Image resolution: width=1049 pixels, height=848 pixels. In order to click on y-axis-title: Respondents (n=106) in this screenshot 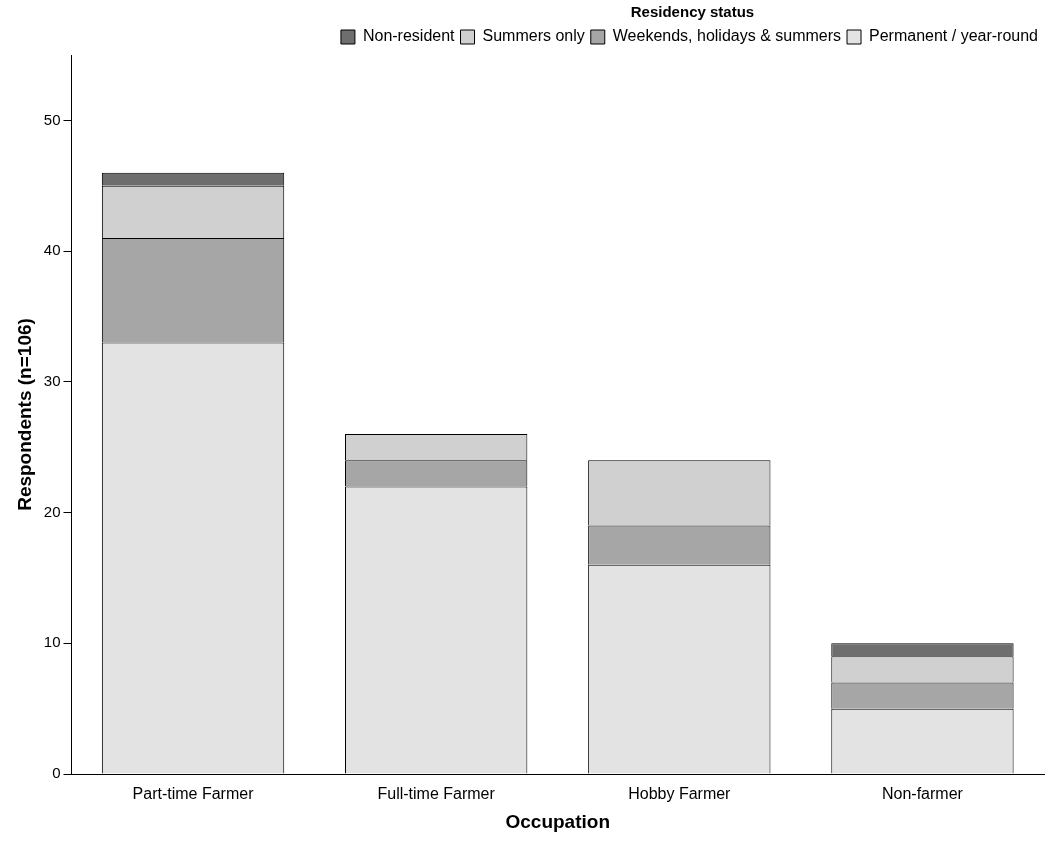, I will do `click(24, 414)`.